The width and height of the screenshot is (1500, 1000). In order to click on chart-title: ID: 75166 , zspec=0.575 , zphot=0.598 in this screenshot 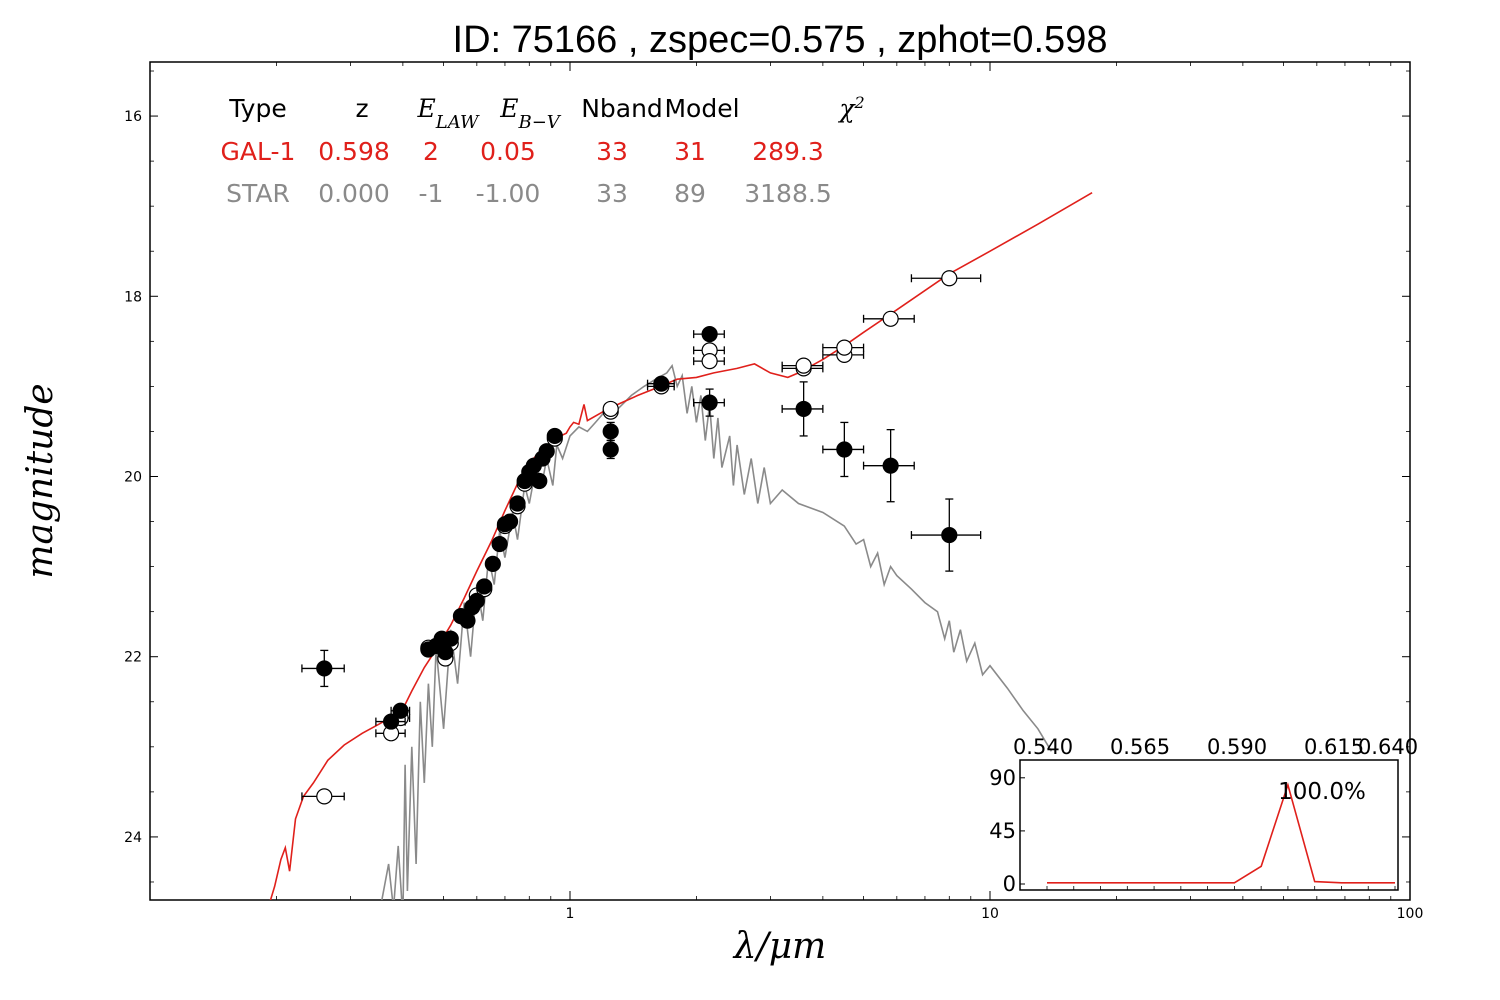, I will do `click(780, 40)`.